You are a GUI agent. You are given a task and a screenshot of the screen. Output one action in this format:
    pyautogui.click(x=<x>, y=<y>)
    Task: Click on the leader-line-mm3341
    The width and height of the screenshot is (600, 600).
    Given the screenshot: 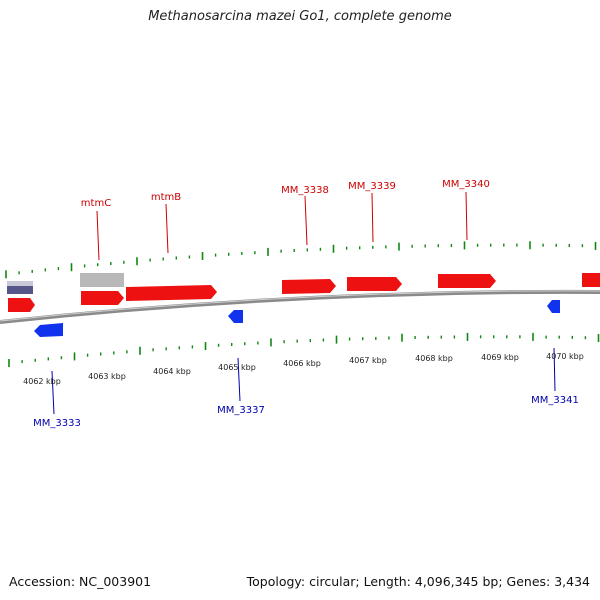 What is the action you would take?
    pyautogui.click(x=554, y=369)
    